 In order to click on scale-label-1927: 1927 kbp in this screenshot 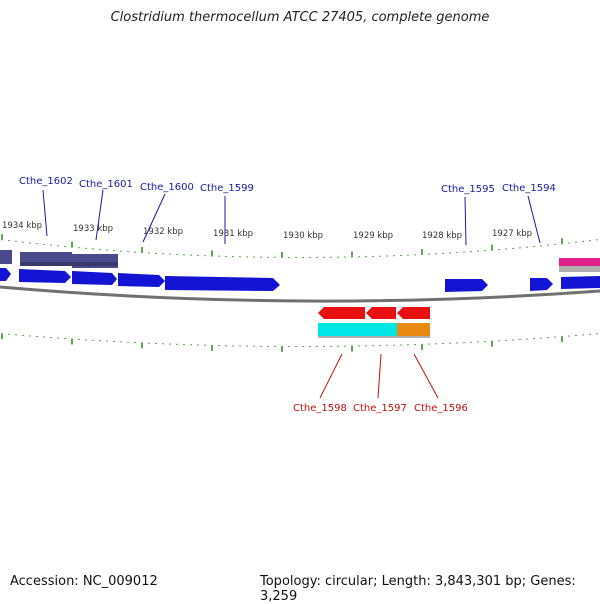, I will do `click(512, 234)`.